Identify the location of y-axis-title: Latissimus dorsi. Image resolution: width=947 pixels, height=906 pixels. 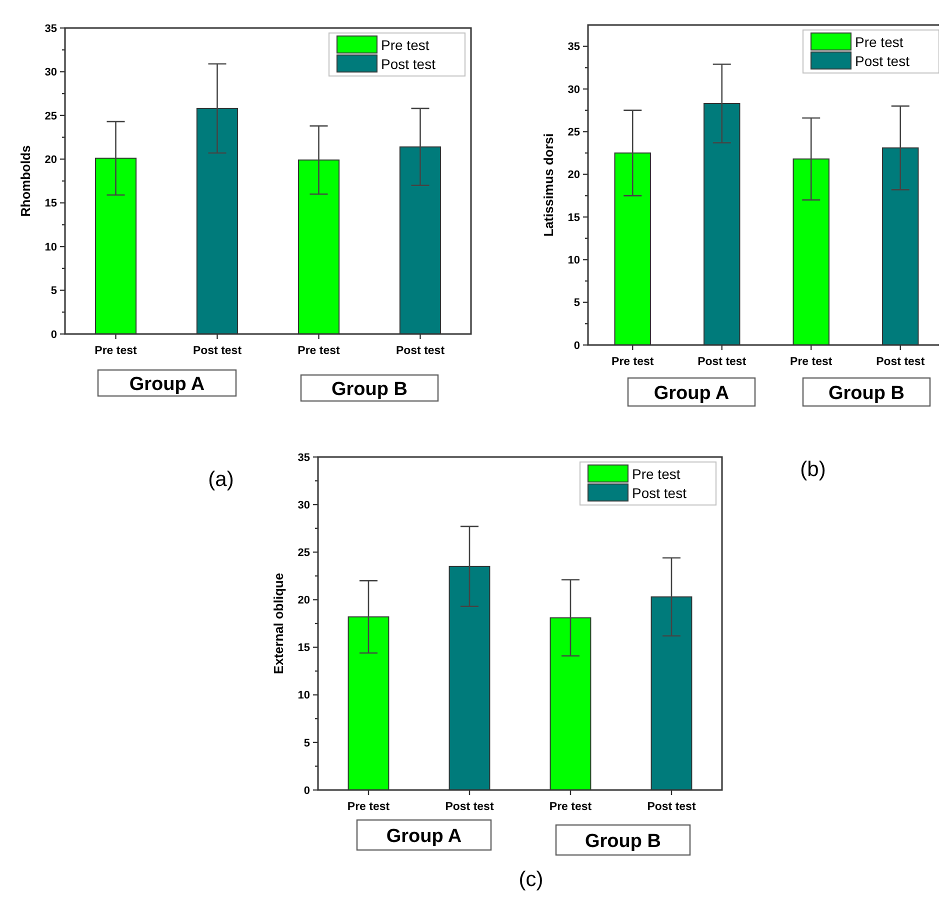
(548, 185).